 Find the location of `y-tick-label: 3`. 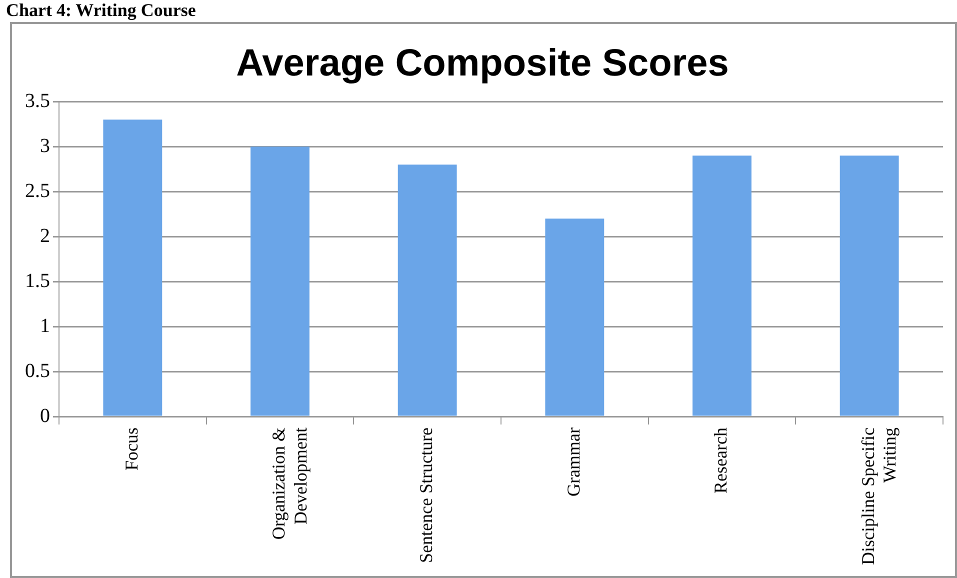

y-tick-label: 3 is located at coordinates (45, 145).